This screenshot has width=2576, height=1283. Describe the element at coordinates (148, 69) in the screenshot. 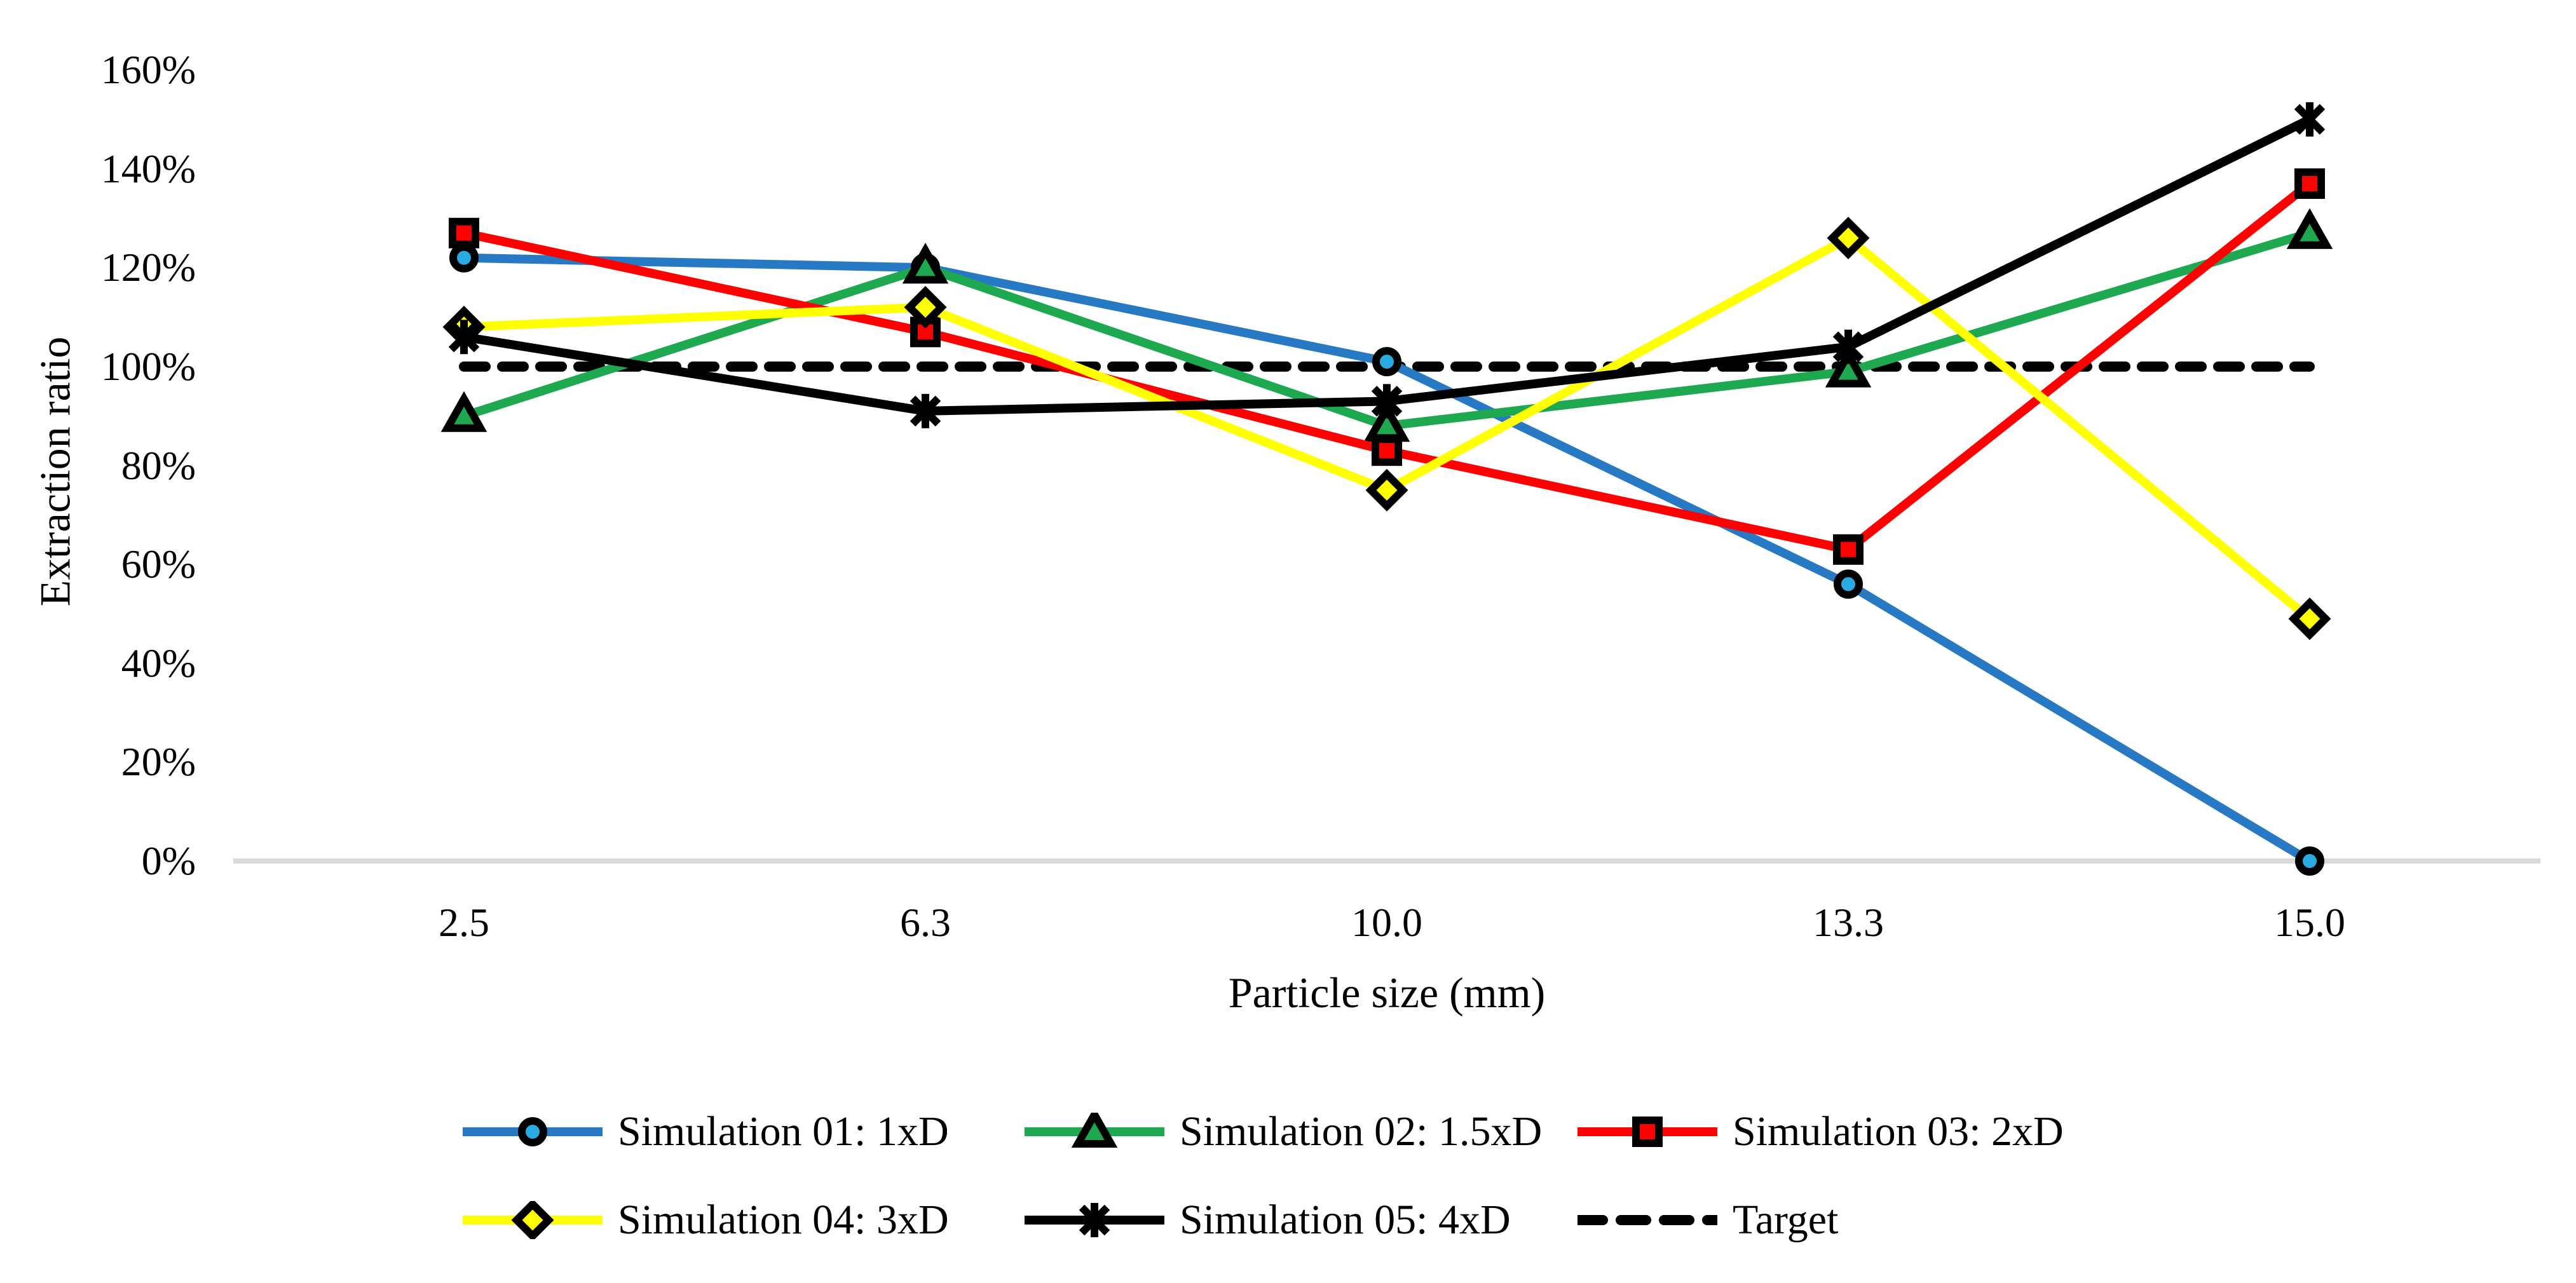

I see `y-tick-label: 160%` at that location.